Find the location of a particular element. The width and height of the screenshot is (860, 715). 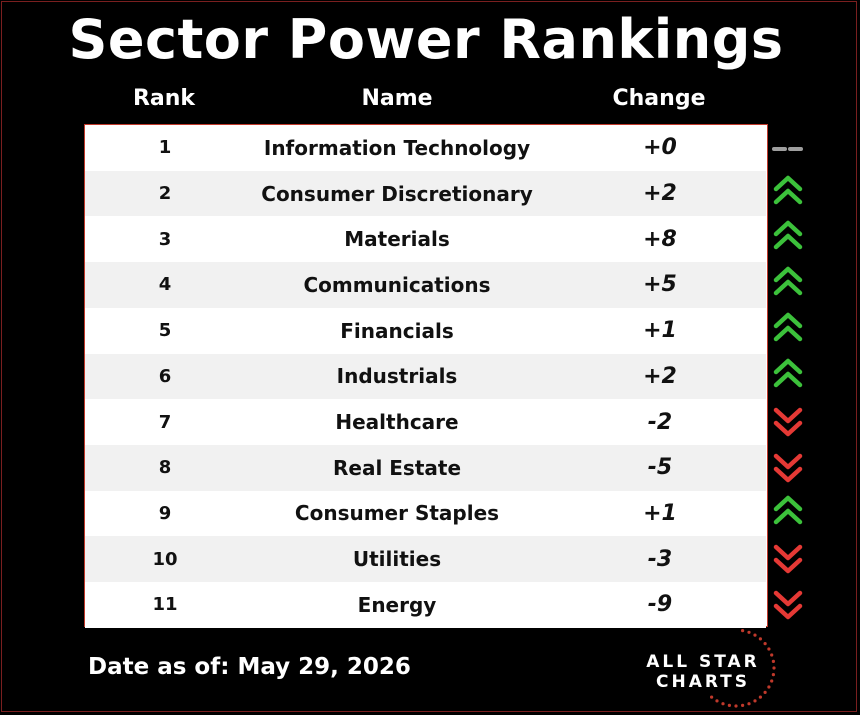

name-cell: Real Estate is located at coordinates (397, 467).